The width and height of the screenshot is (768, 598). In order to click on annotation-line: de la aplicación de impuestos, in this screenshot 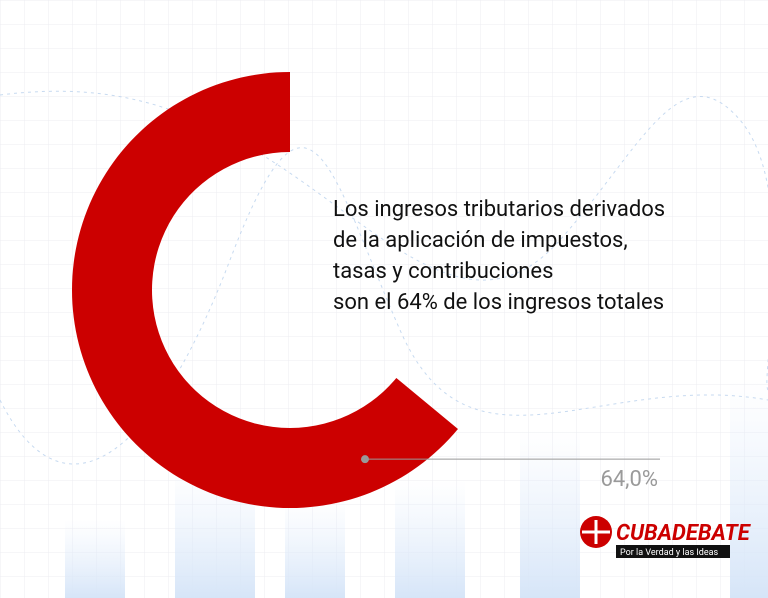, I will do `click(480, 240)`.